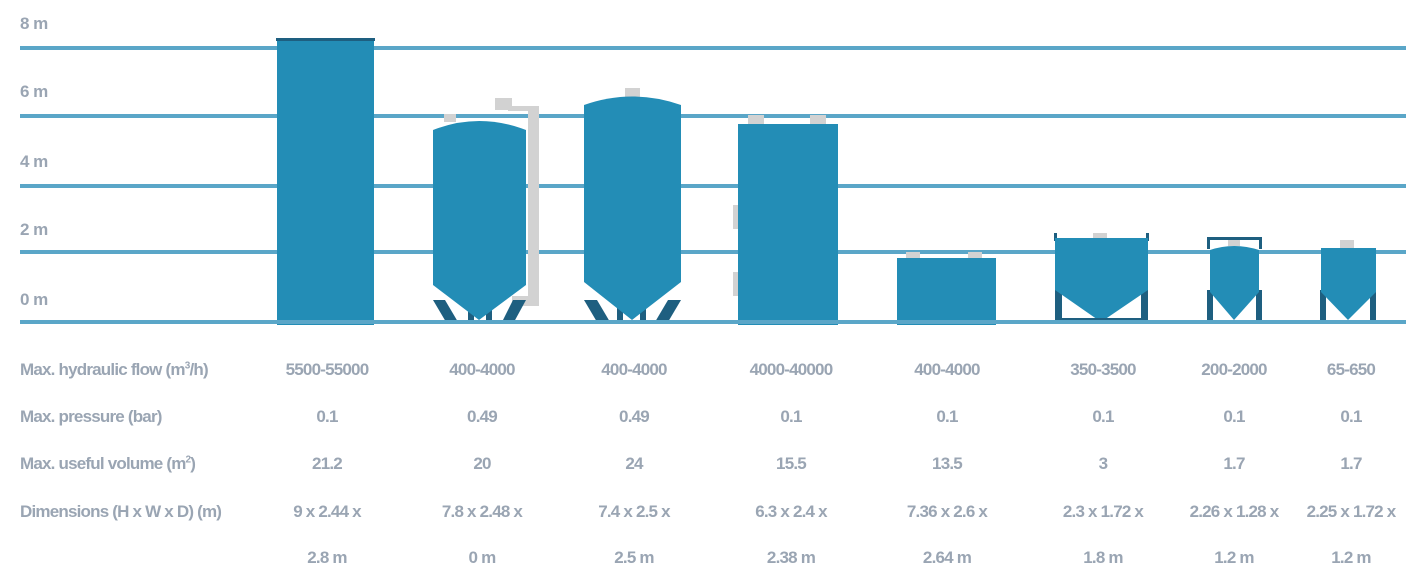  What do you see at coordinates (1348, 285) in the screenshot?
I see `unit-8-mini-hopper` at bounding box center [1348, 285].